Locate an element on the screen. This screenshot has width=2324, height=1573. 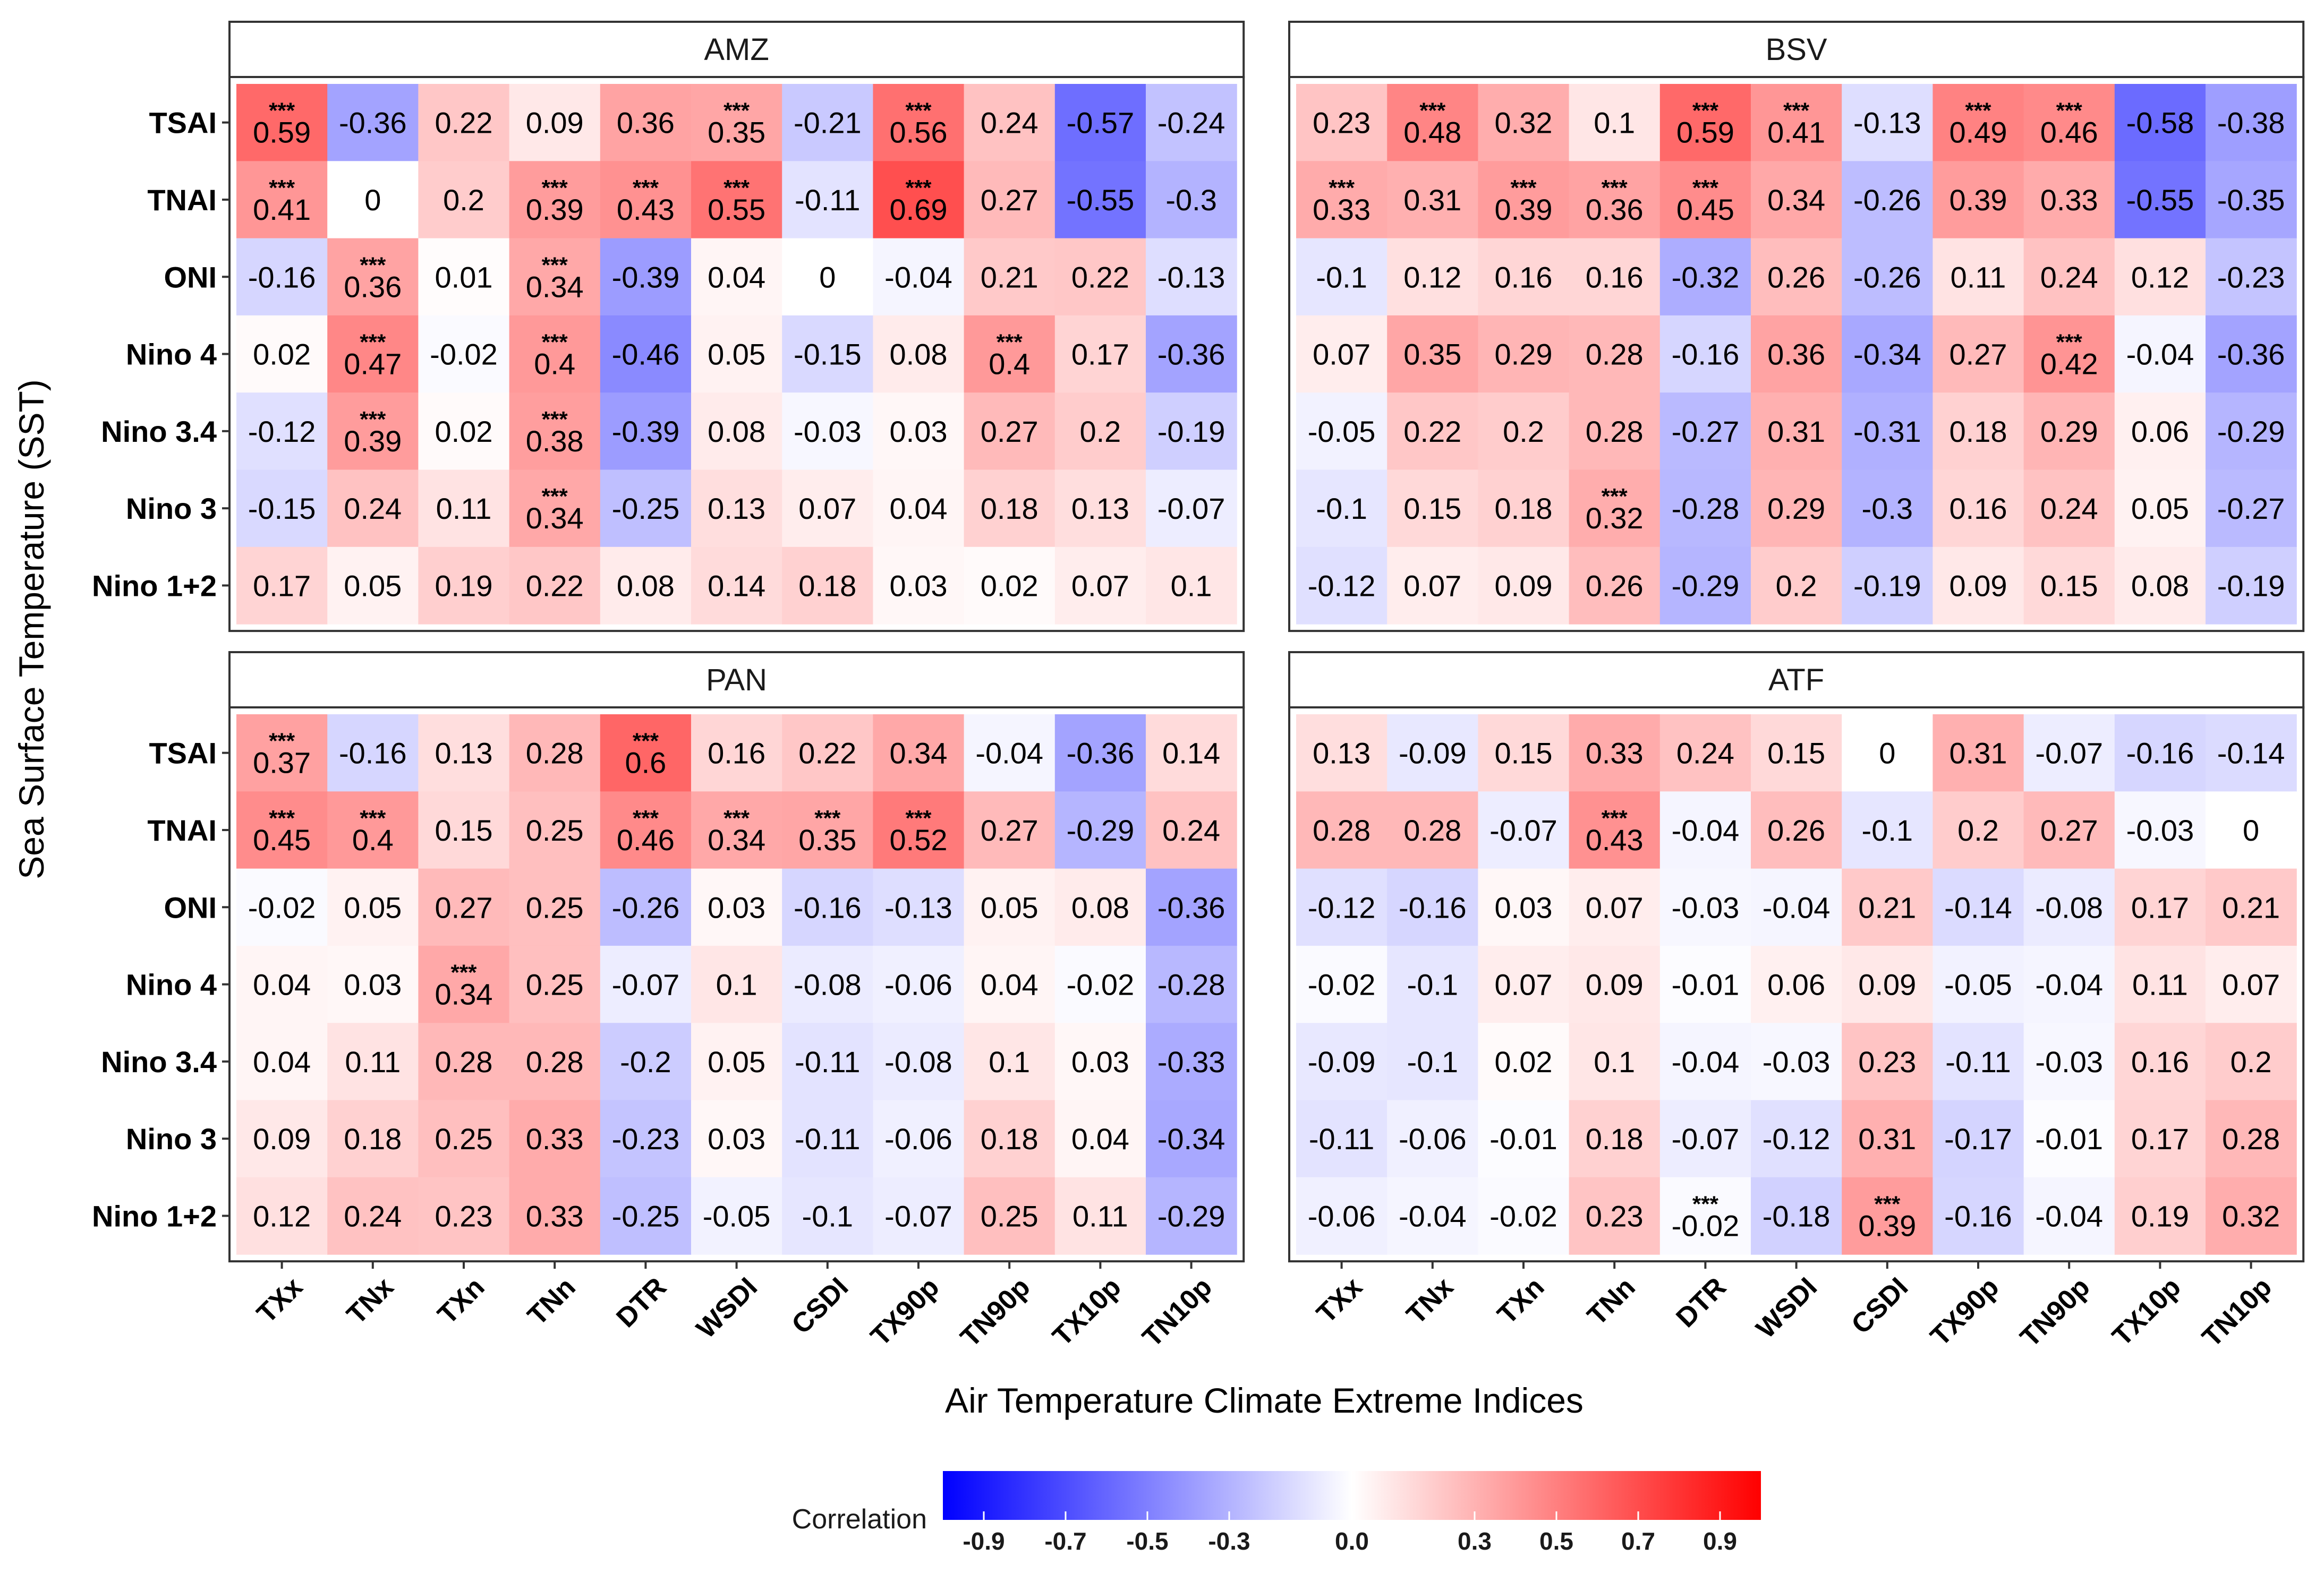
y-tick-label-nino-4: Nino 4 is located at coordinates (171, 985).